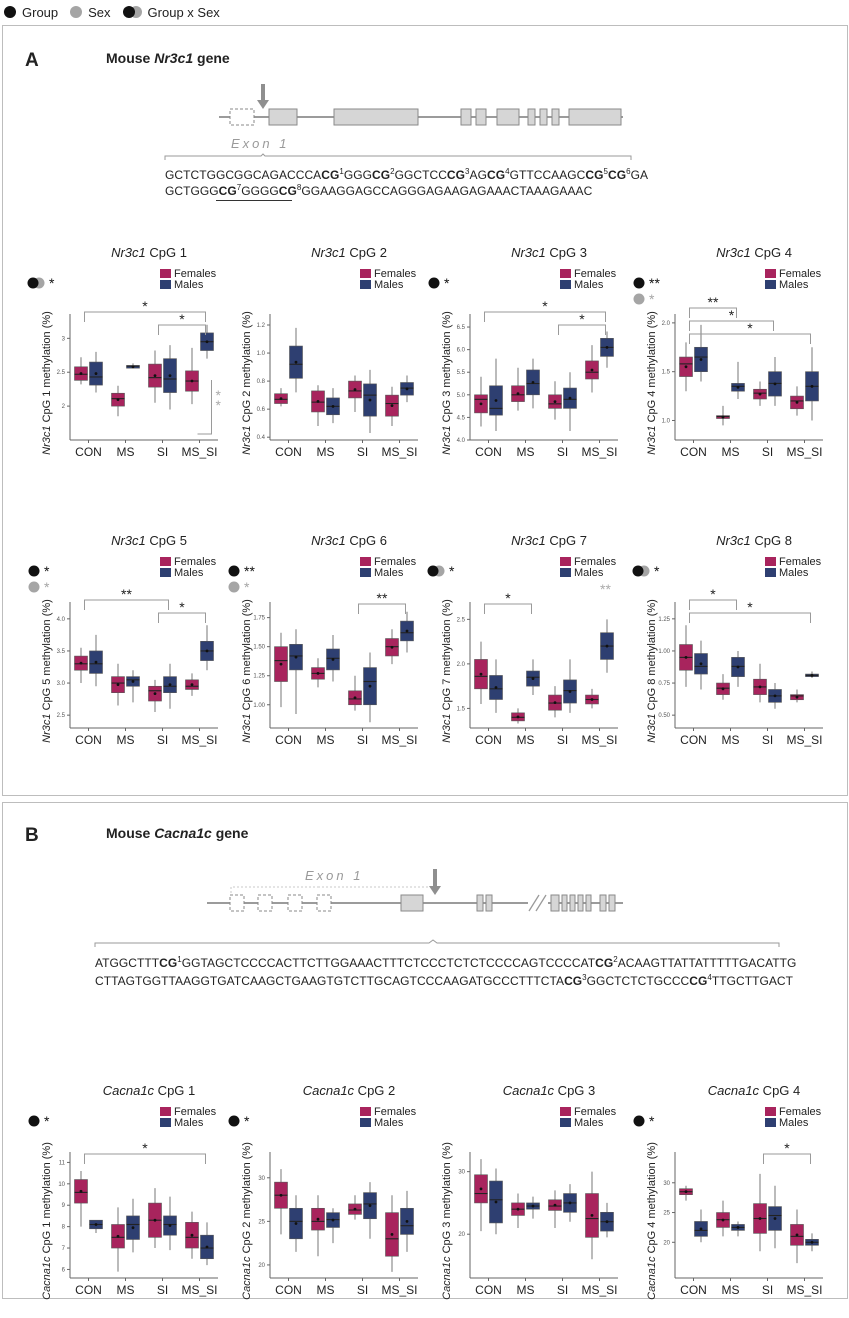 The height and width of the screenshot is (1318, 849). I want to click on plot-title: Nr3c1 CpG 5, so click(149, 540).